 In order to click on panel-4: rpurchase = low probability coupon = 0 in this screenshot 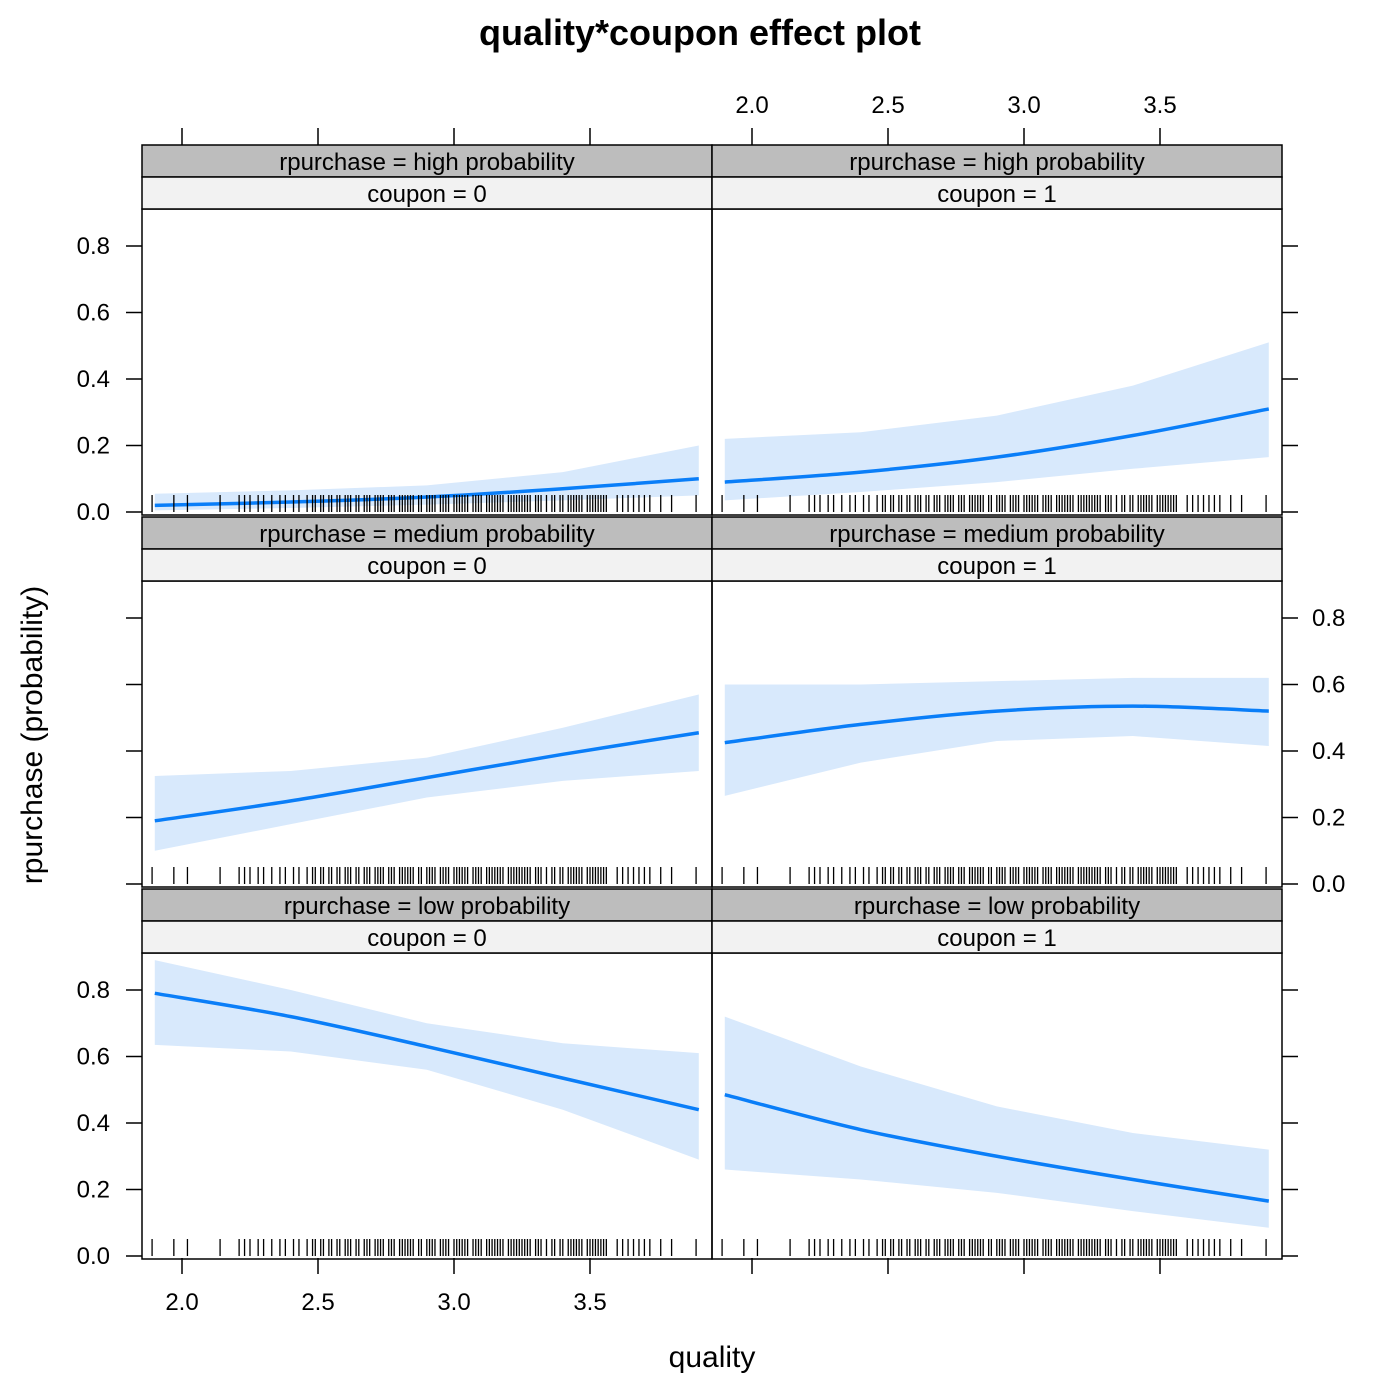, I will do `click(427, 1074)`.